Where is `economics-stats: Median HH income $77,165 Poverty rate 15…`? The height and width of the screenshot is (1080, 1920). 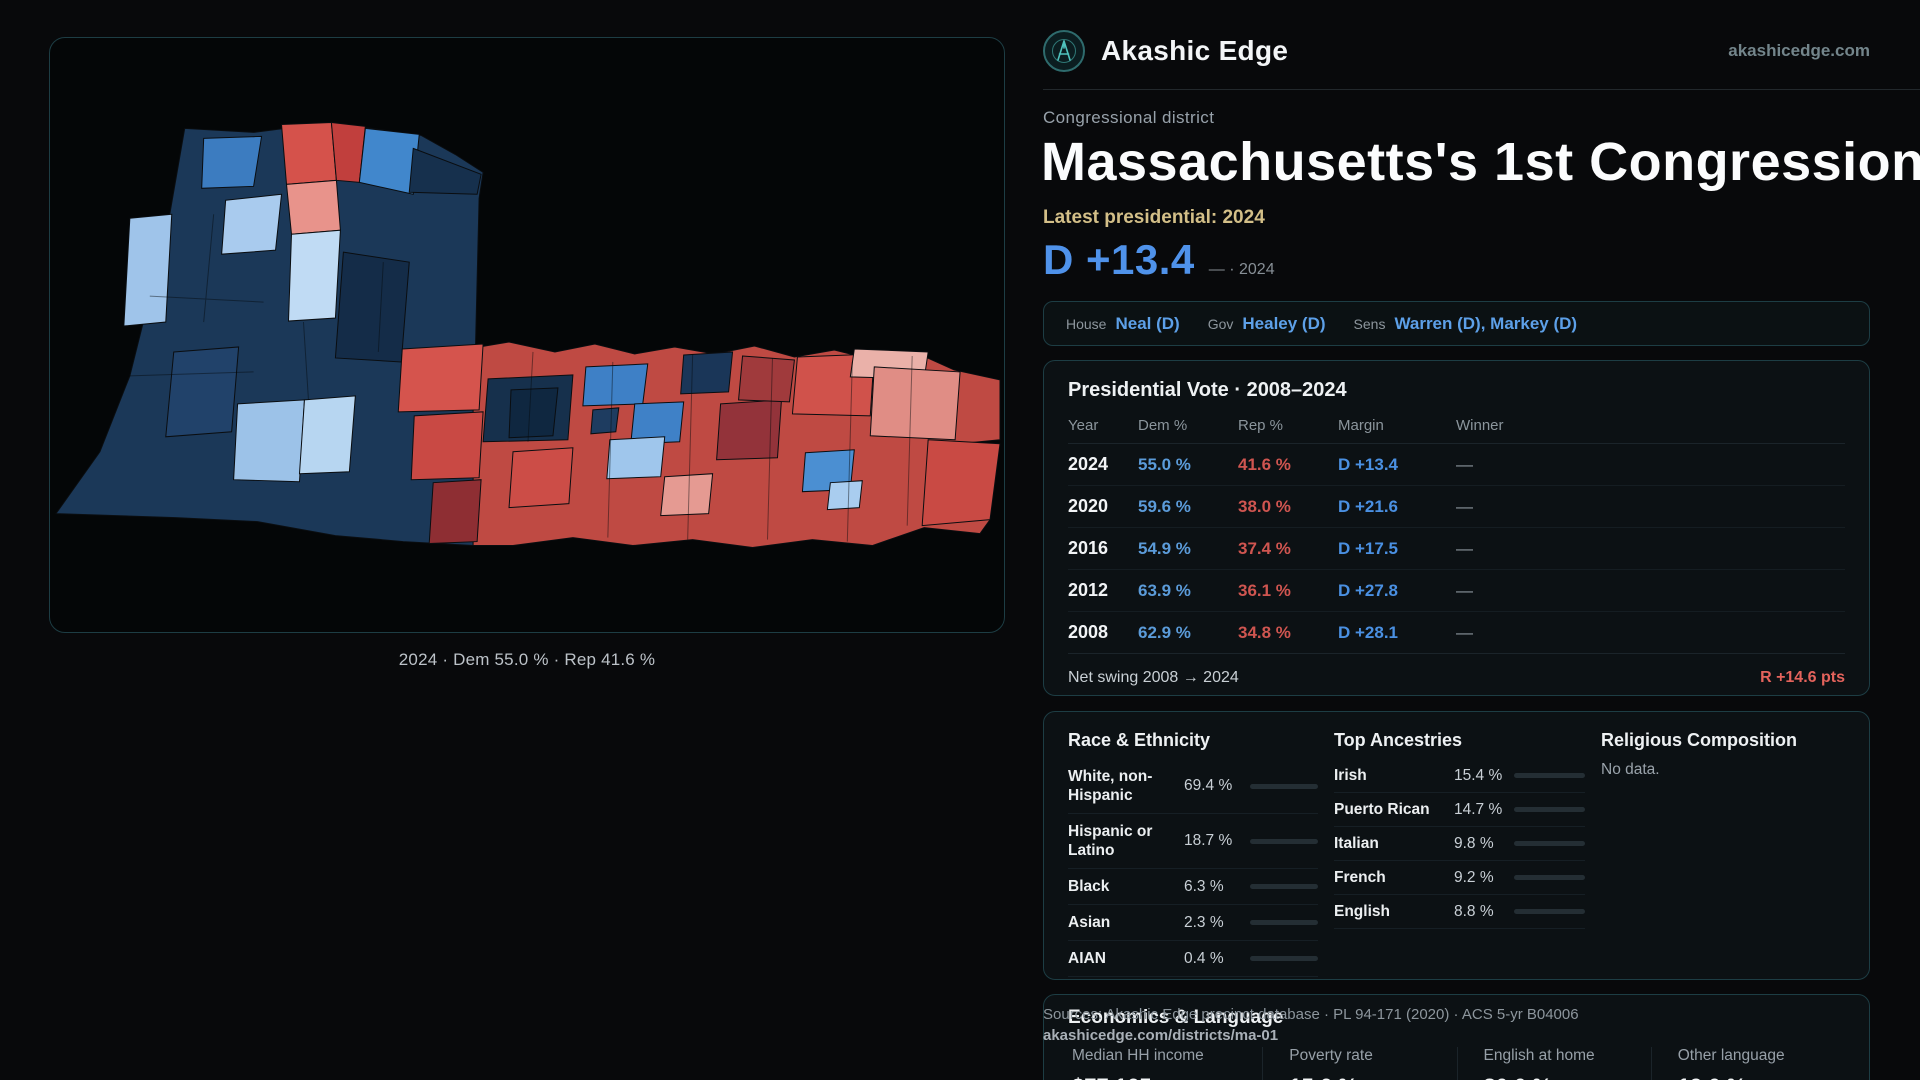 economics-stats: Median HH income $77,165 Poverty rate 15… is located at coordinates (1456, 1063).